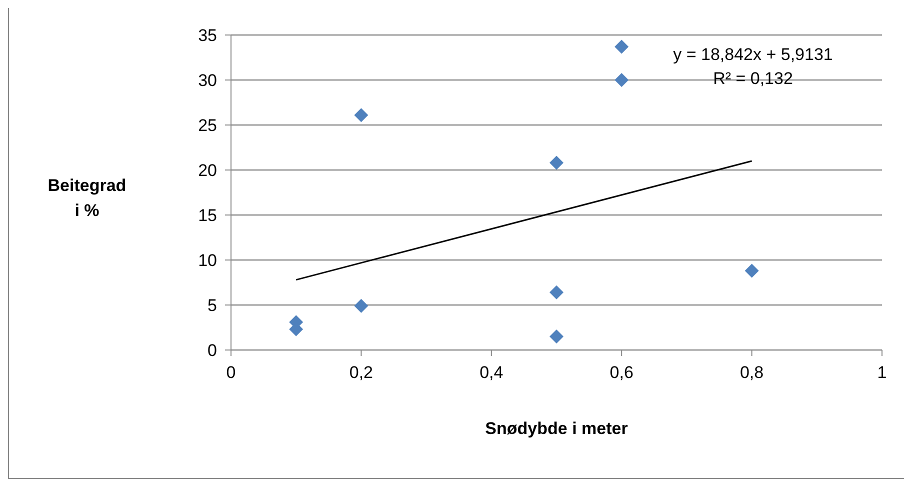 Image resolution: width=904 pixels, height=491 pixels. What do you see at coordinates (753, 54) in the screenshot?
I see `annotation: y = 18,842x + 5,9131` at bounding box center [753, 54].